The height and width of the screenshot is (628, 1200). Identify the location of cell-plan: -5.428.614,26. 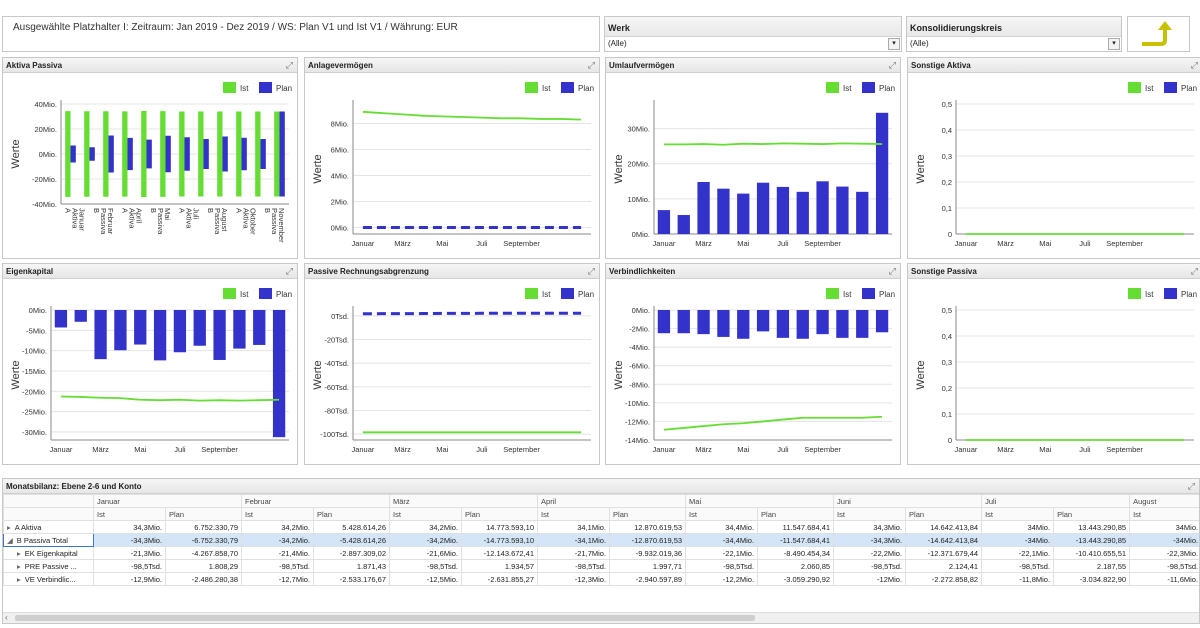
(351, 540).